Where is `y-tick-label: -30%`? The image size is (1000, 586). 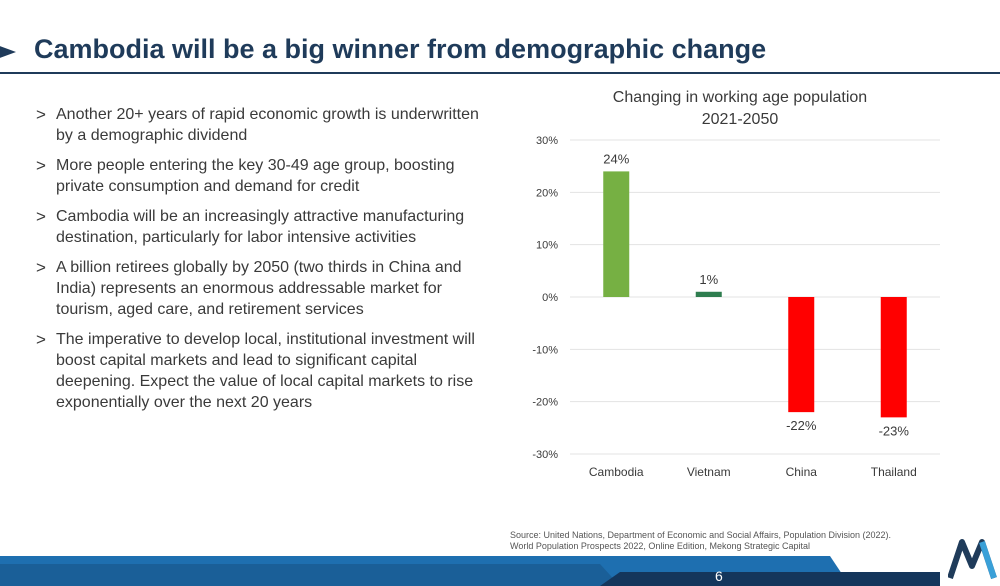
y-tick-label: -30% is located at coordinates (545, 455).